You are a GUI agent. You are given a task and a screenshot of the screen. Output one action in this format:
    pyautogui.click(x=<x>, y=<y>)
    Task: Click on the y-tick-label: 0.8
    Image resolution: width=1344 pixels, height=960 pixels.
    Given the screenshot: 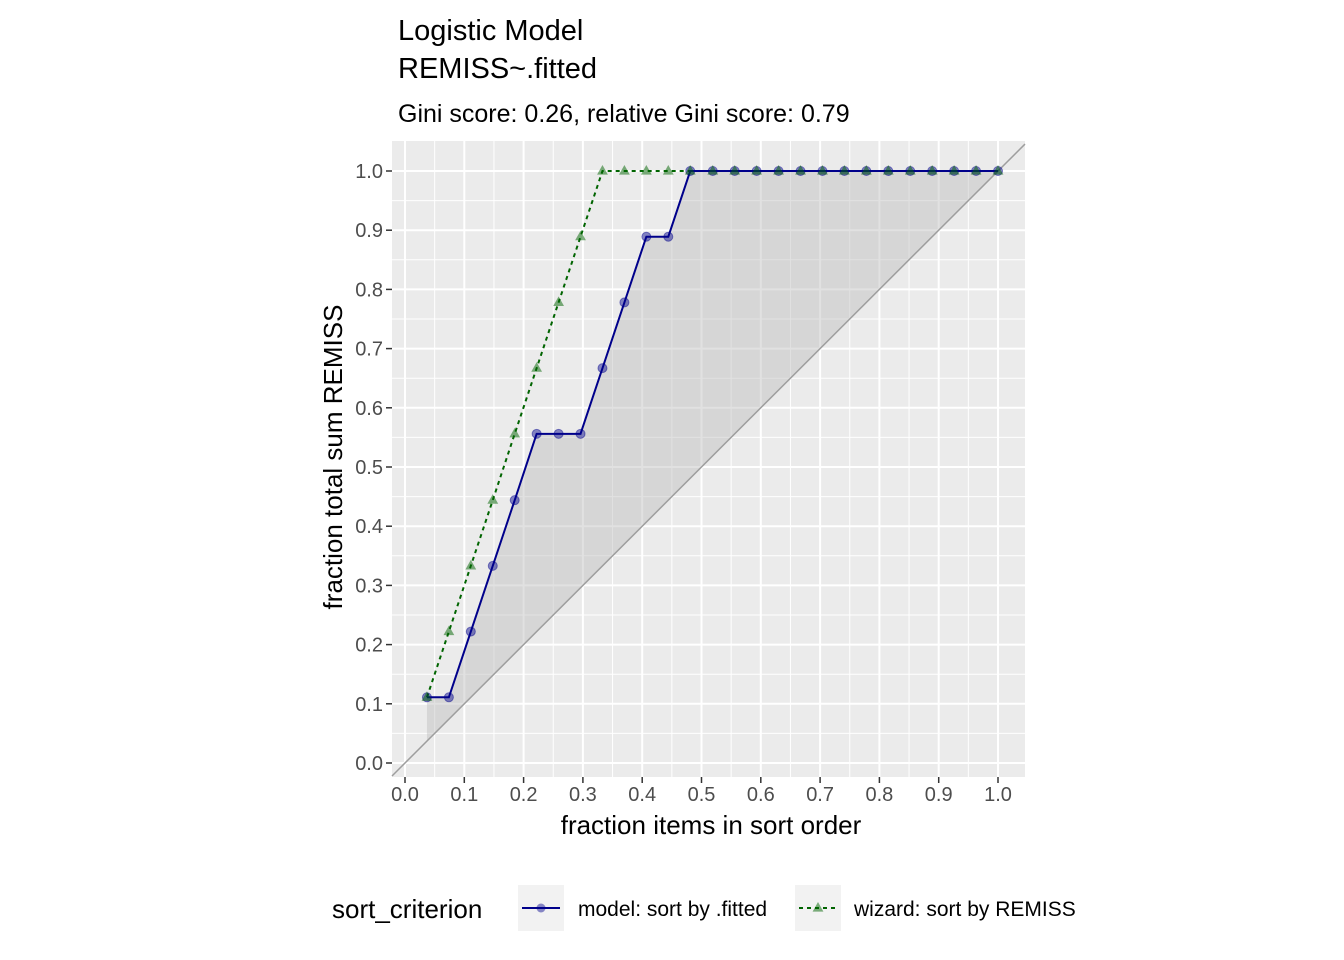 What is the action you would take?
    pyautogui.click(x=369, y=290)
    